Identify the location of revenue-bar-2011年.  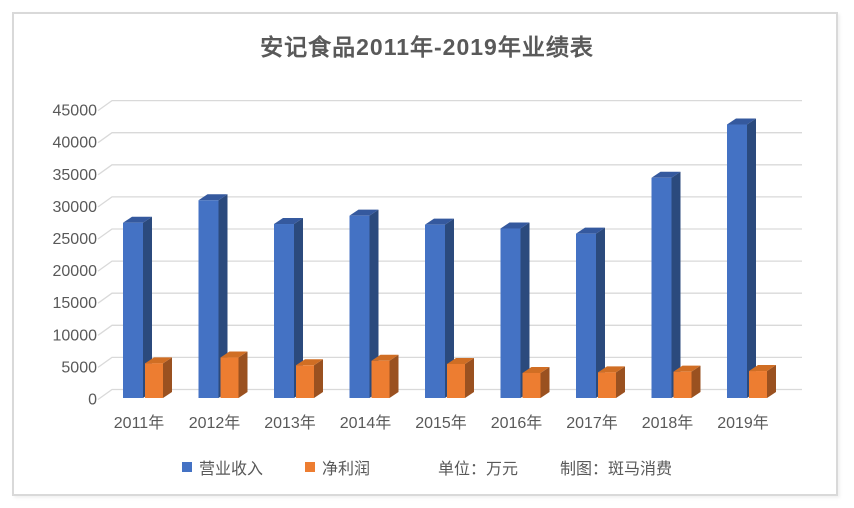
(137, 307).